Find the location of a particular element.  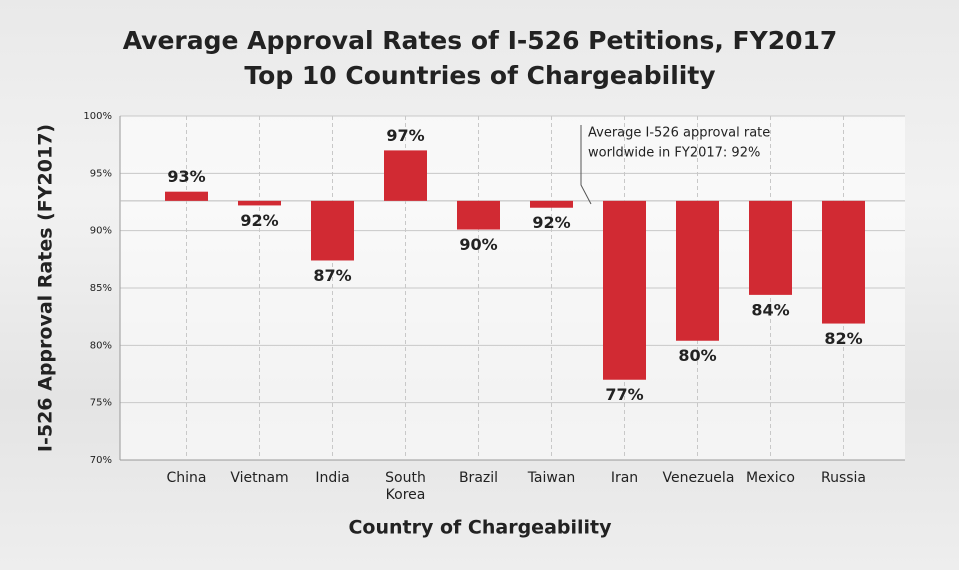

x-axis-label: Country of Chargeability is located at coordinates (480, 528).